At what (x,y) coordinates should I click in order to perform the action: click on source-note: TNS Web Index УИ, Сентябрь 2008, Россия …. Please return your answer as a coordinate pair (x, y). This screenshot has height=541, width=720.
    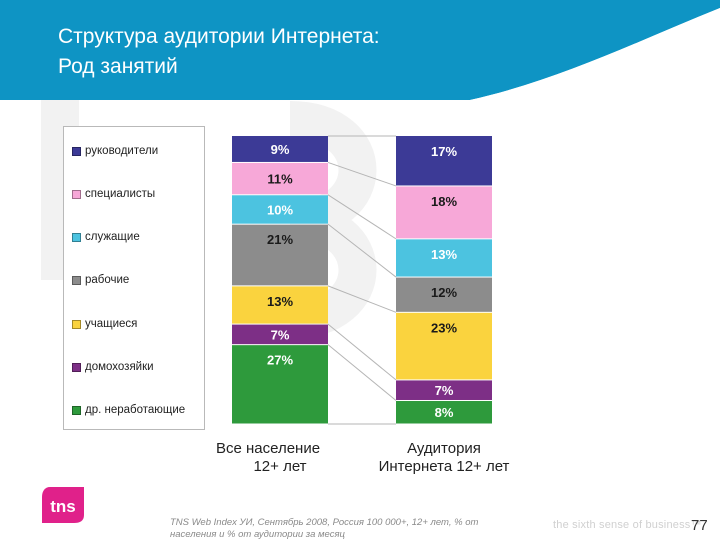
    Looking at the image, I should click on (324, 528).